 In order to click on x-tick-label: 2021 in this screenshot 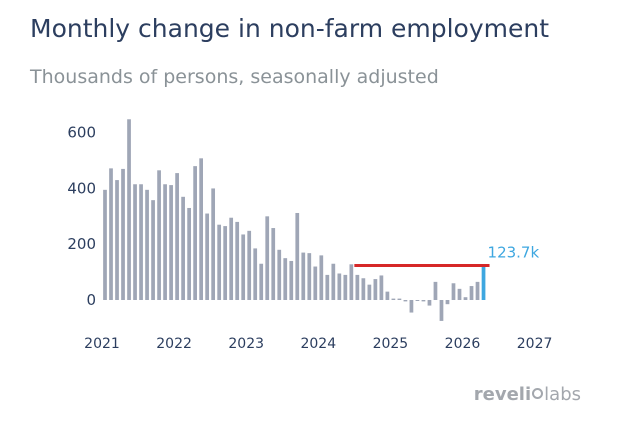, I will do `click(102, 344)`.